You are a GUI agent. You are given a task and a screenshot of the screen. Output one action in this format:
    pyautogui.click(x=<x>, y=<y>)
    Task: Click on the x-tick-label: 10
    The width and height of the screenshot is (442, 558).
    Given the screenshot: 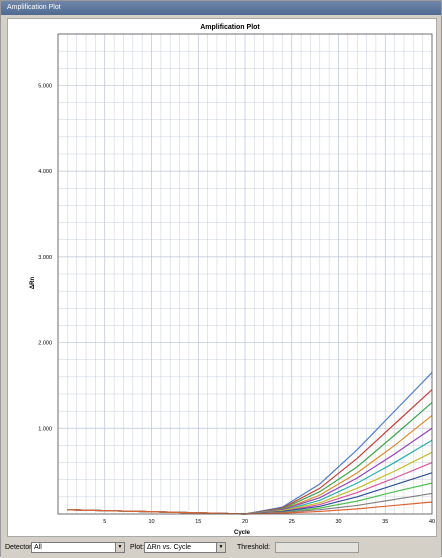 What is the action you would take?
    pyautogui.click(x=151, y=522)
    